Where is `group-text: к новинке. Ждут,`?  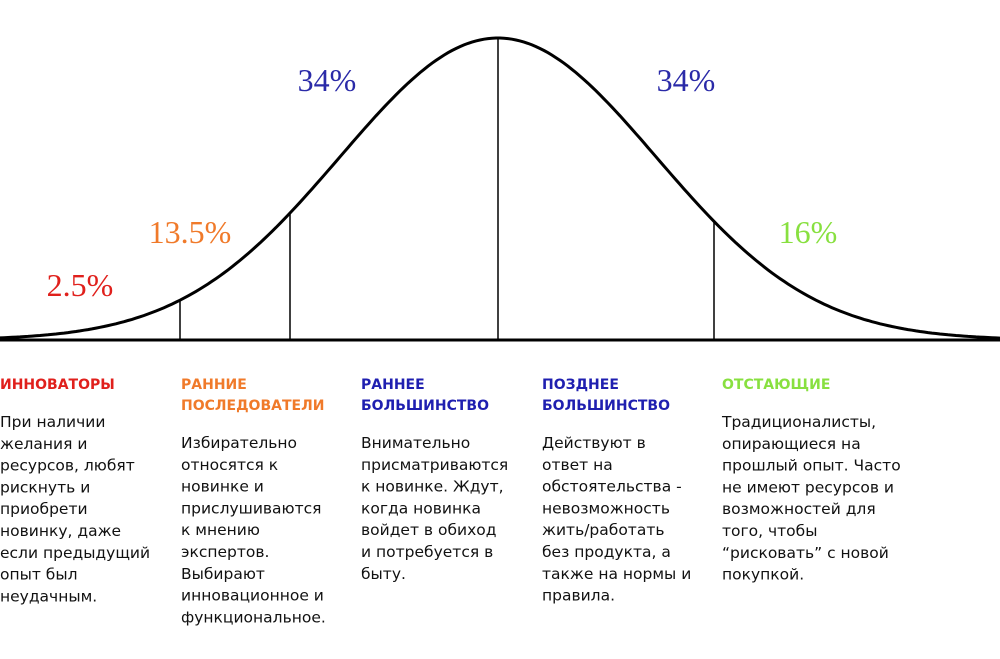
group-text: к новинке. Ждут, is located at coordinates (432, 487).